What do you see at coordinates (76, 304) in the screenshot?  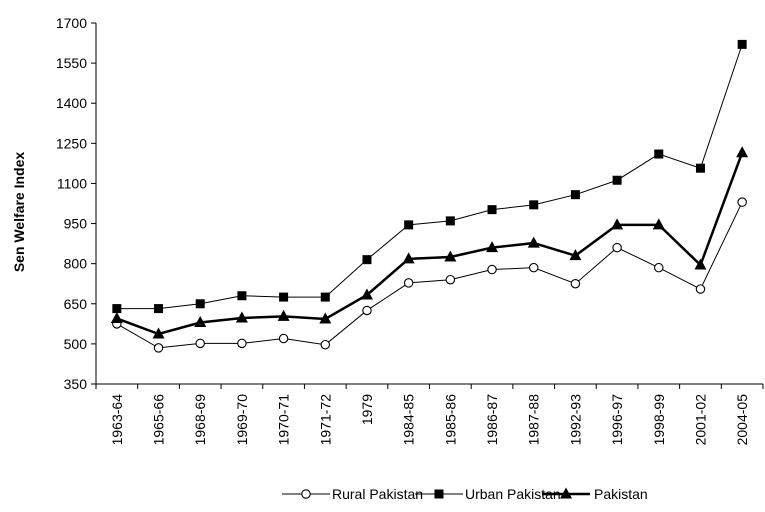 I see `y-tick-label: 650` at bounding box center [76, 304].